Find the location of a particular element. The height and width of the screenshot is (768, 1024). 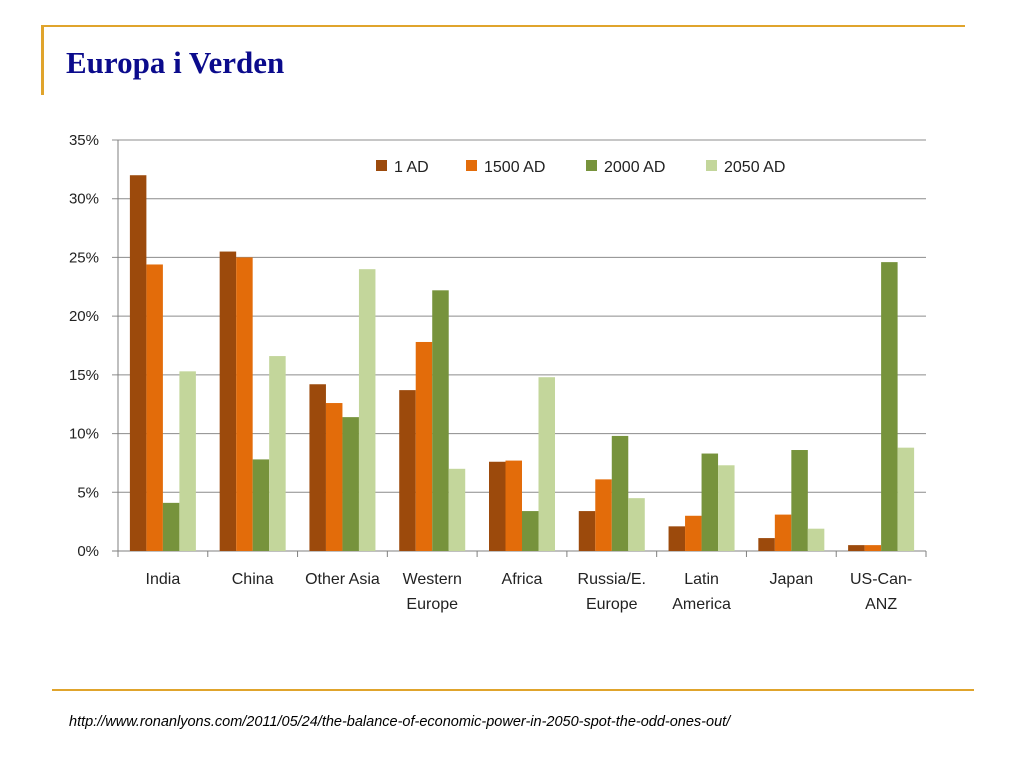

x-category-label: India is located at coordinates (163, 579).